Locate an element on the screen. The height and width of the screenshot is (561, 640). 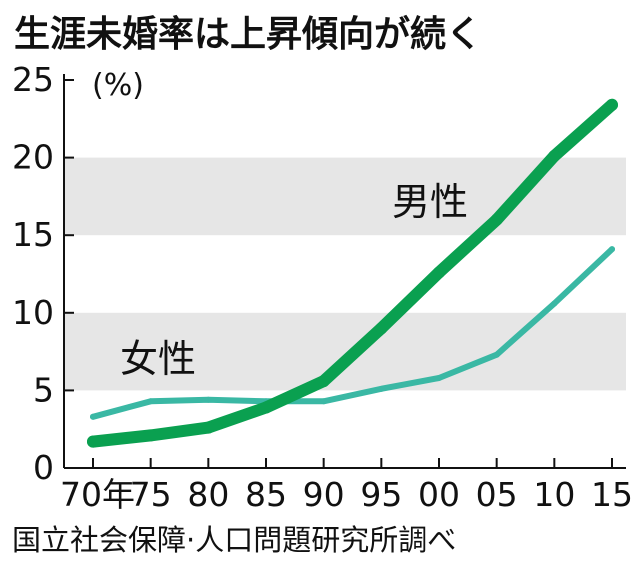
x-tick-label-9: 15 is located at coordinates (612, 494).